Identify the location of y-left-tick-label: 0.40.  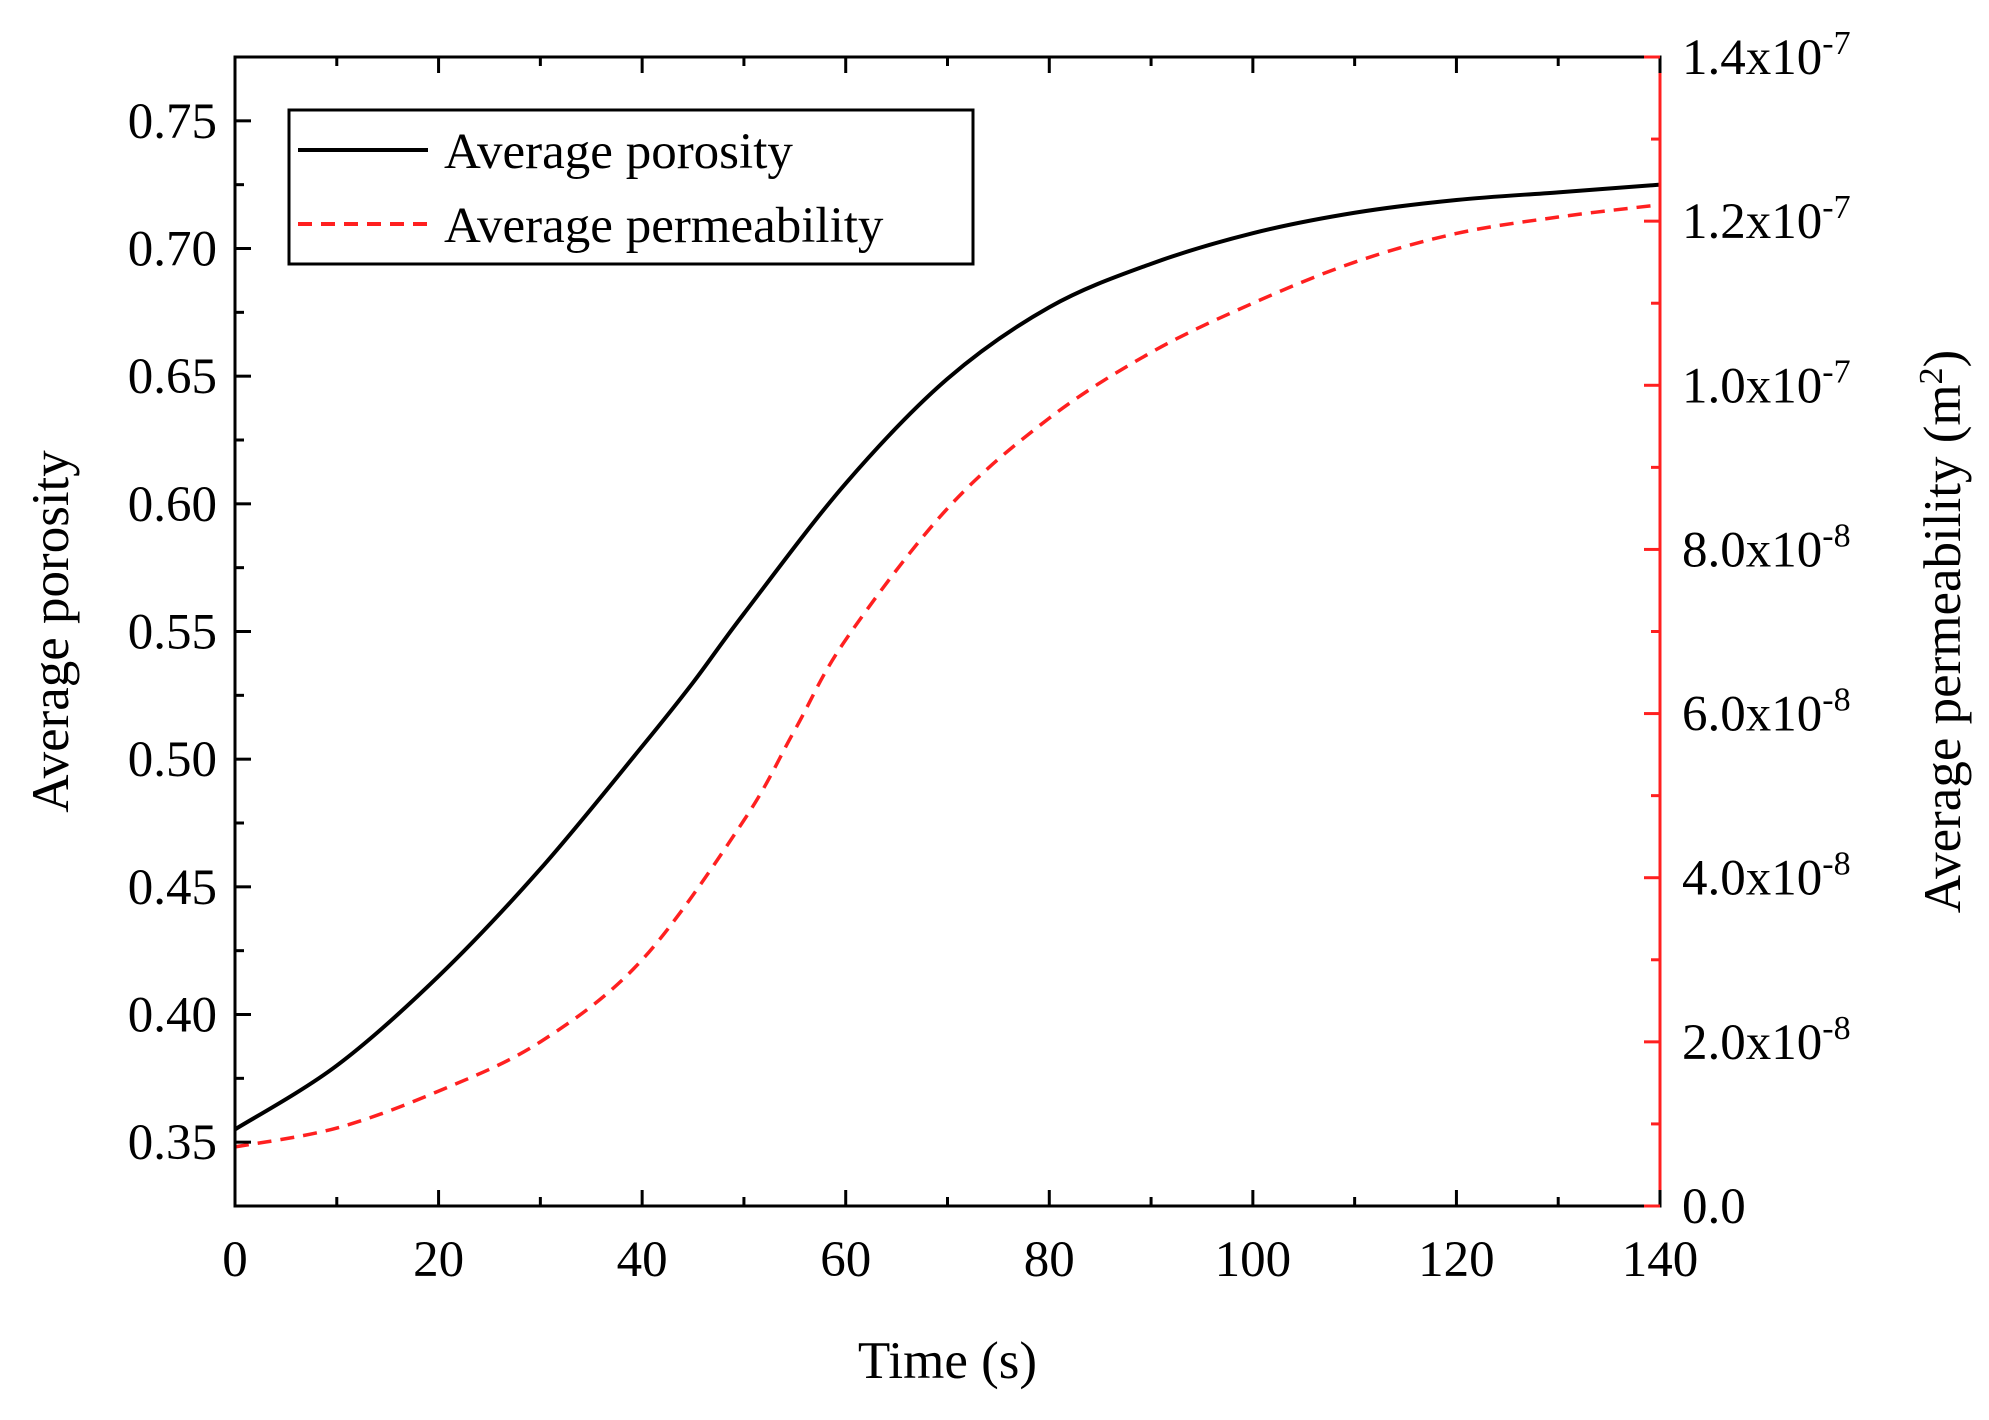
(172, 1016).